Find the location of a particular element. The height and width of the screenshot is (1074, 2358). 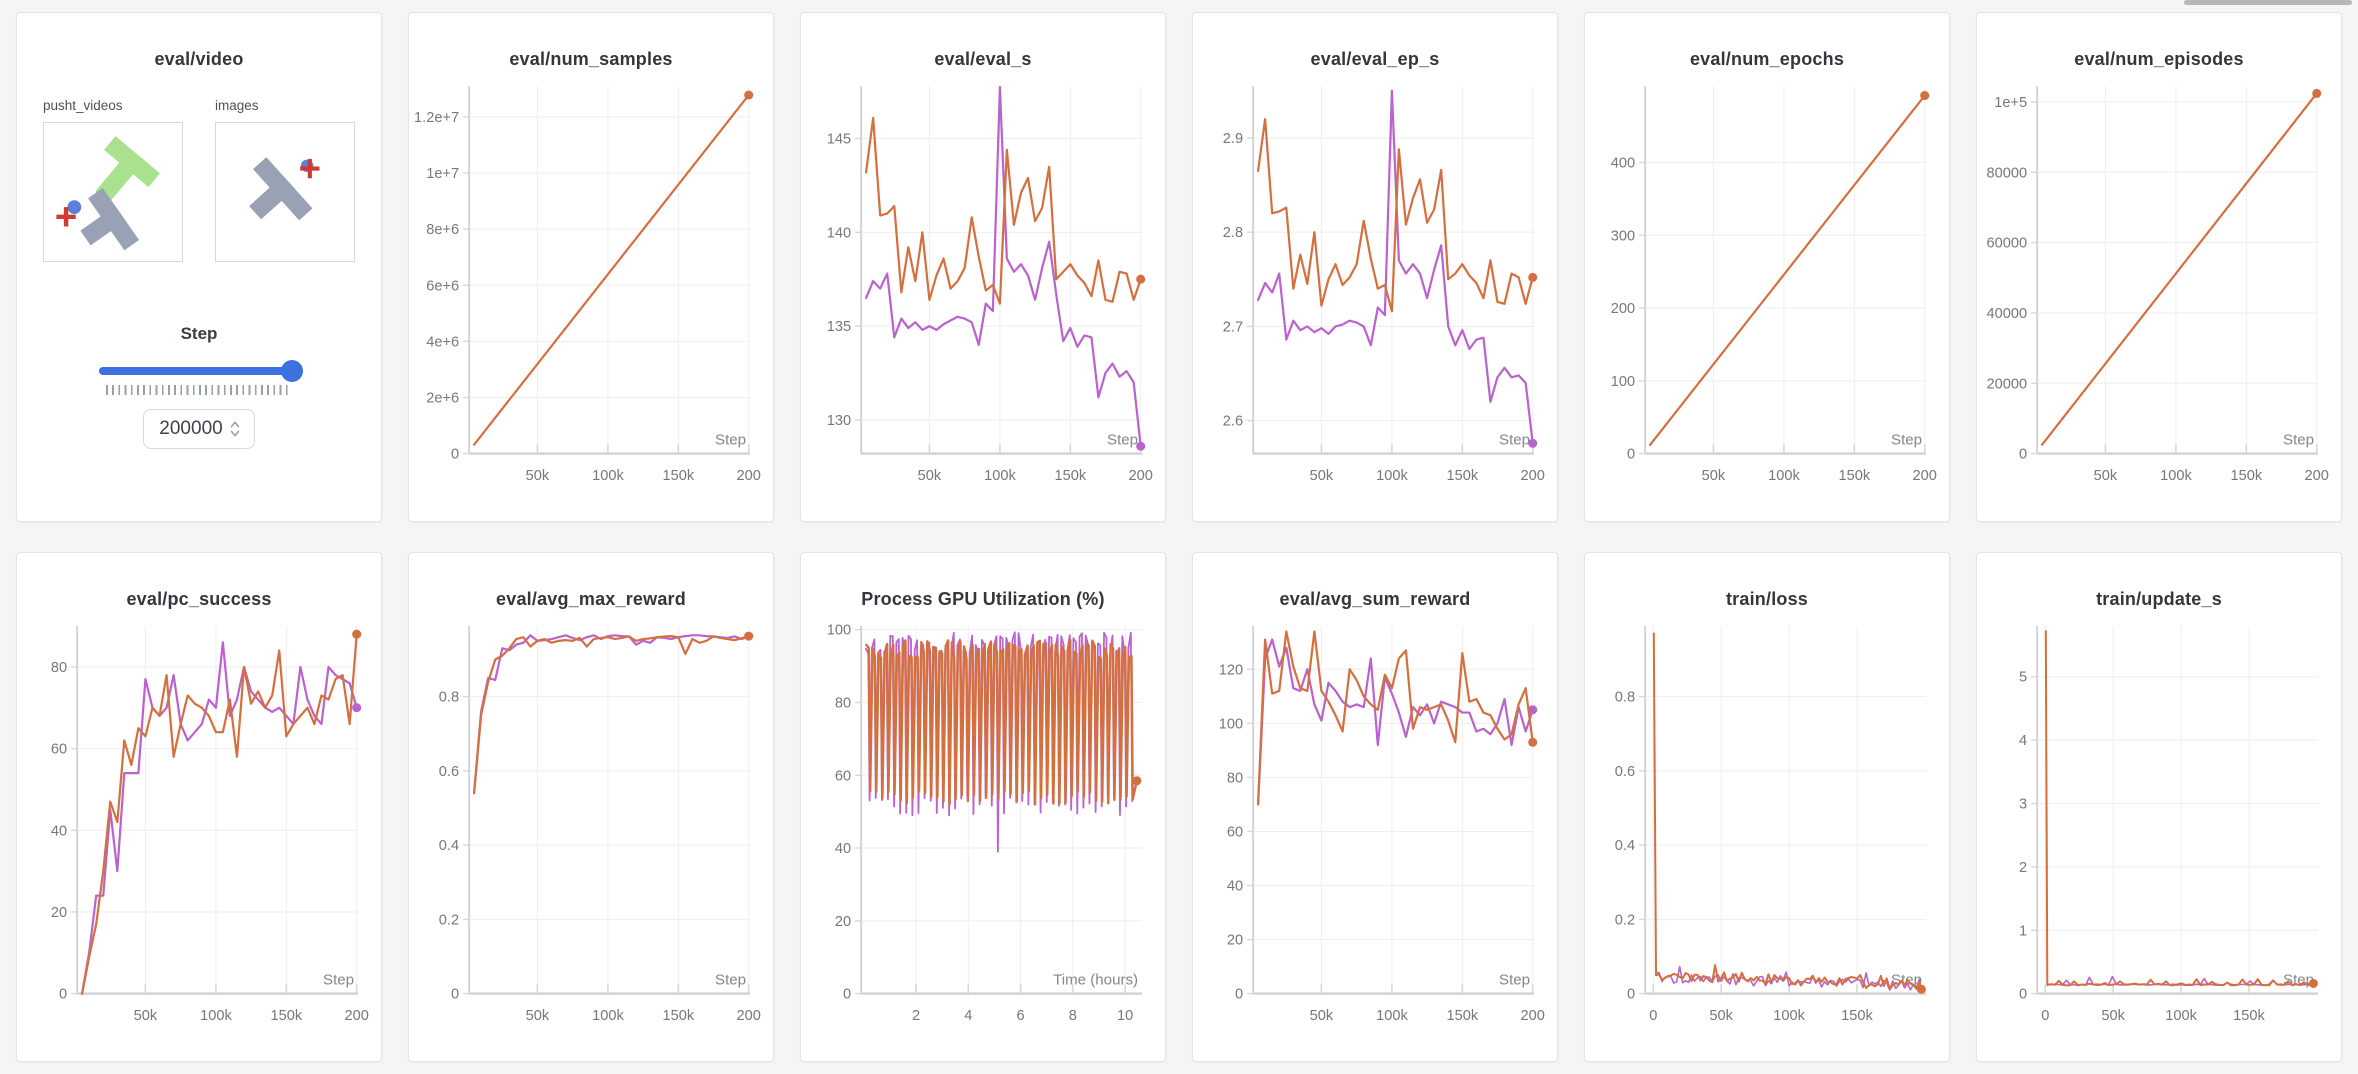

chart-eval-pc-success: 50k 100k 150k 200 0 20 40 60 80 Step is located at coordinates (199, 832).